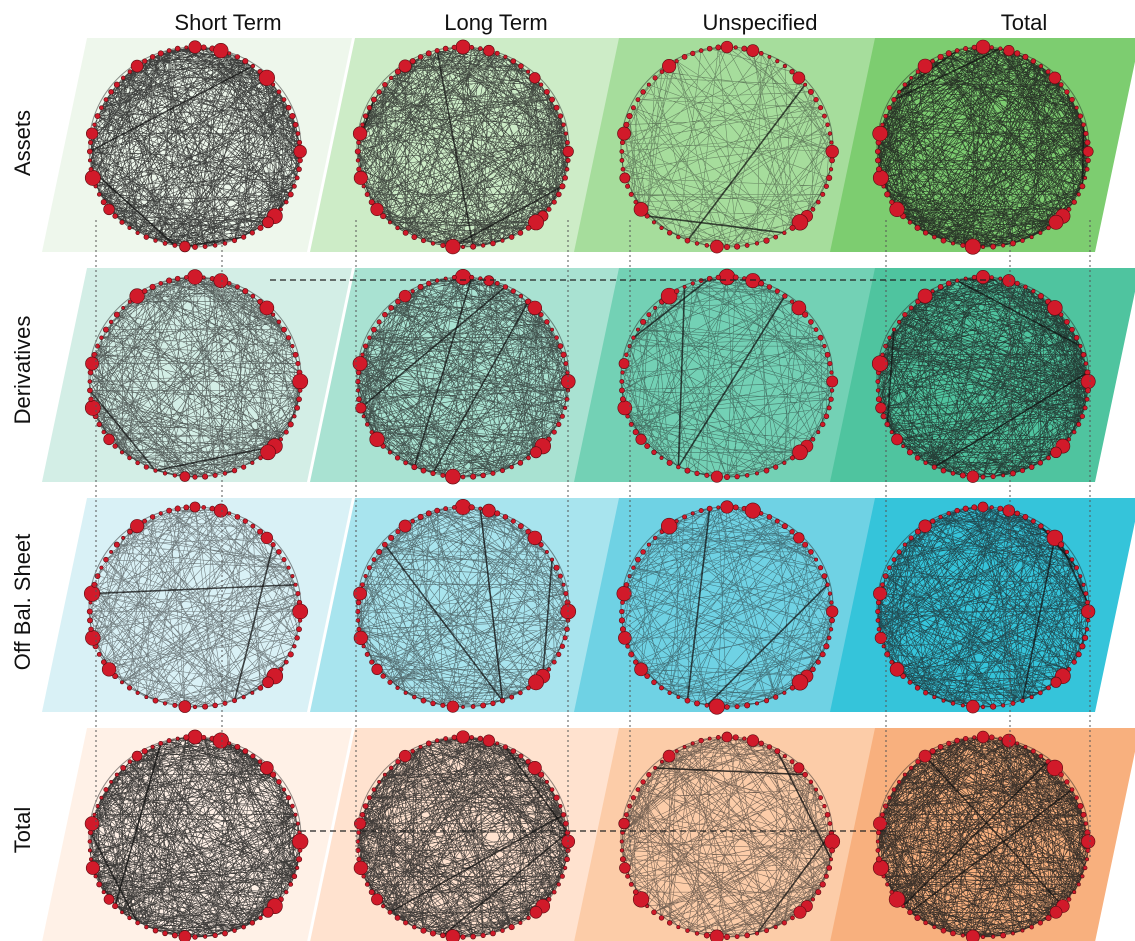 The height and width of the screenshot is (941, 1135). Describe the element at coordinates (744, 842) in the screenshot. I see `heavy-edges` at that location.